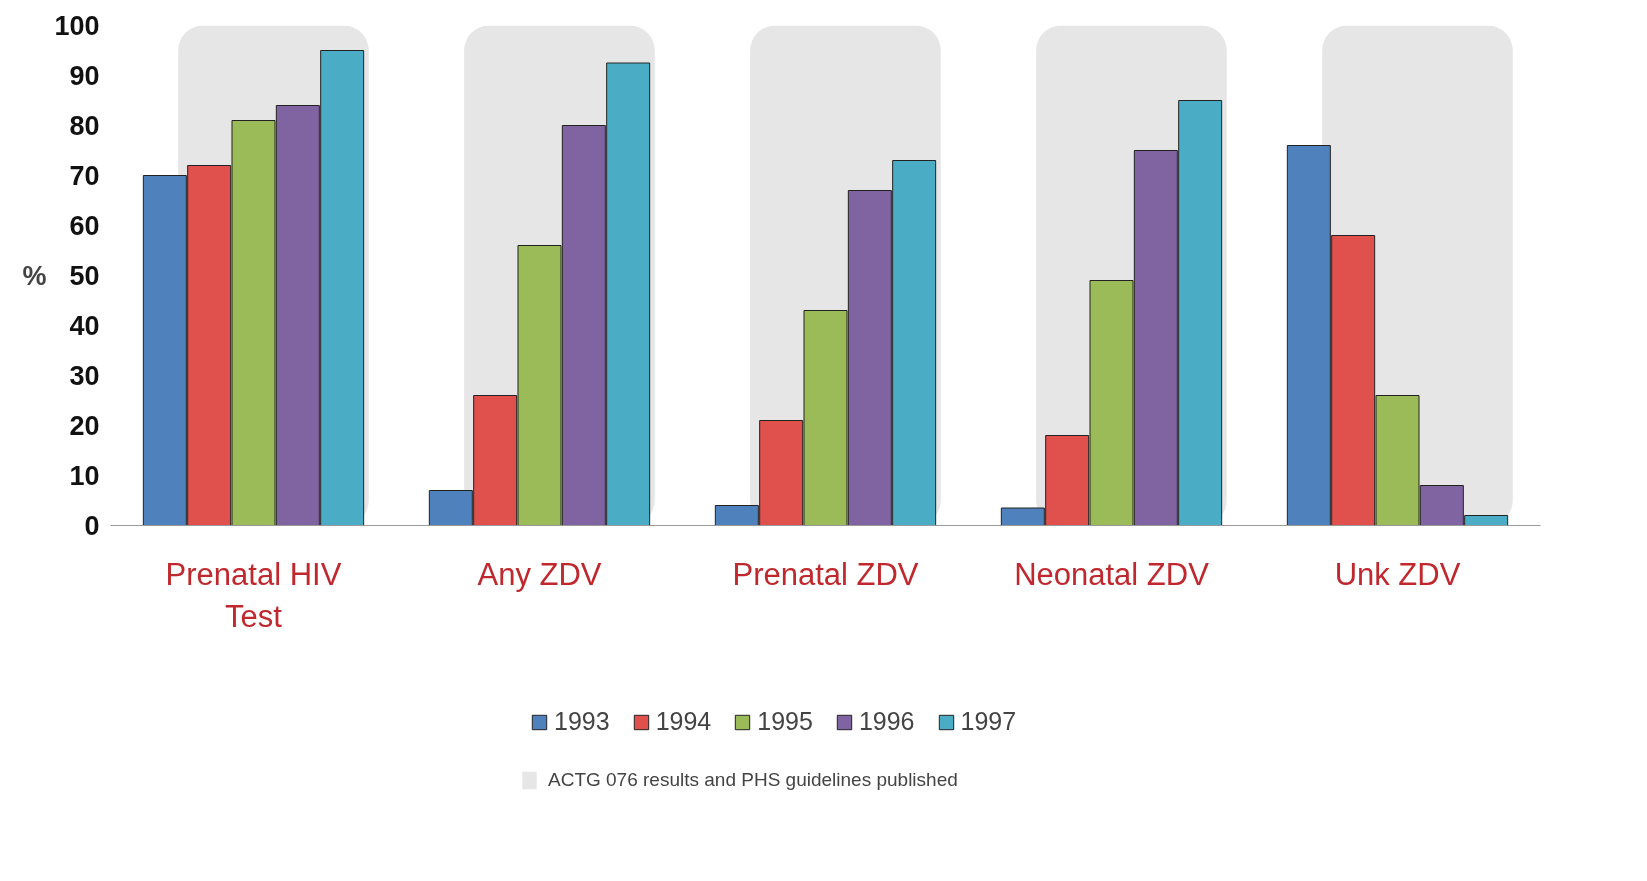 The width and height of the screenshot is (1647, 881). What do you see at coordinates (886, 721) in the screenshot?
I see `legend-label: 1996` at bounding box center [886, 721].